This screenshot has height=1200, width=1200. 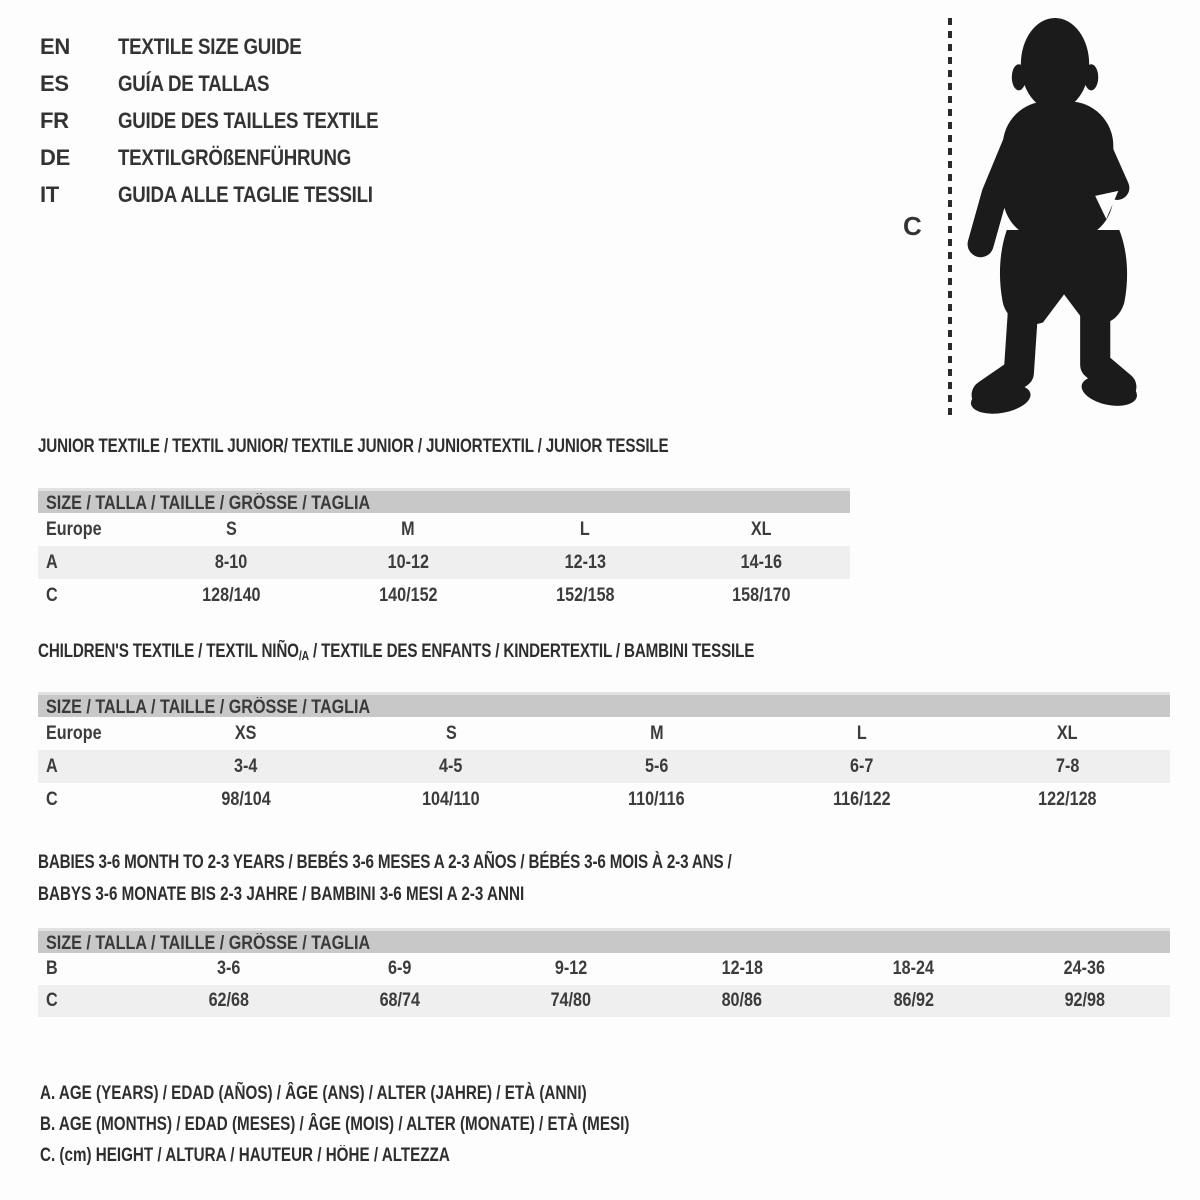 I want to click on table-row: A 8-10 10-12 12-13 14-16, so click(x=444, y=562).